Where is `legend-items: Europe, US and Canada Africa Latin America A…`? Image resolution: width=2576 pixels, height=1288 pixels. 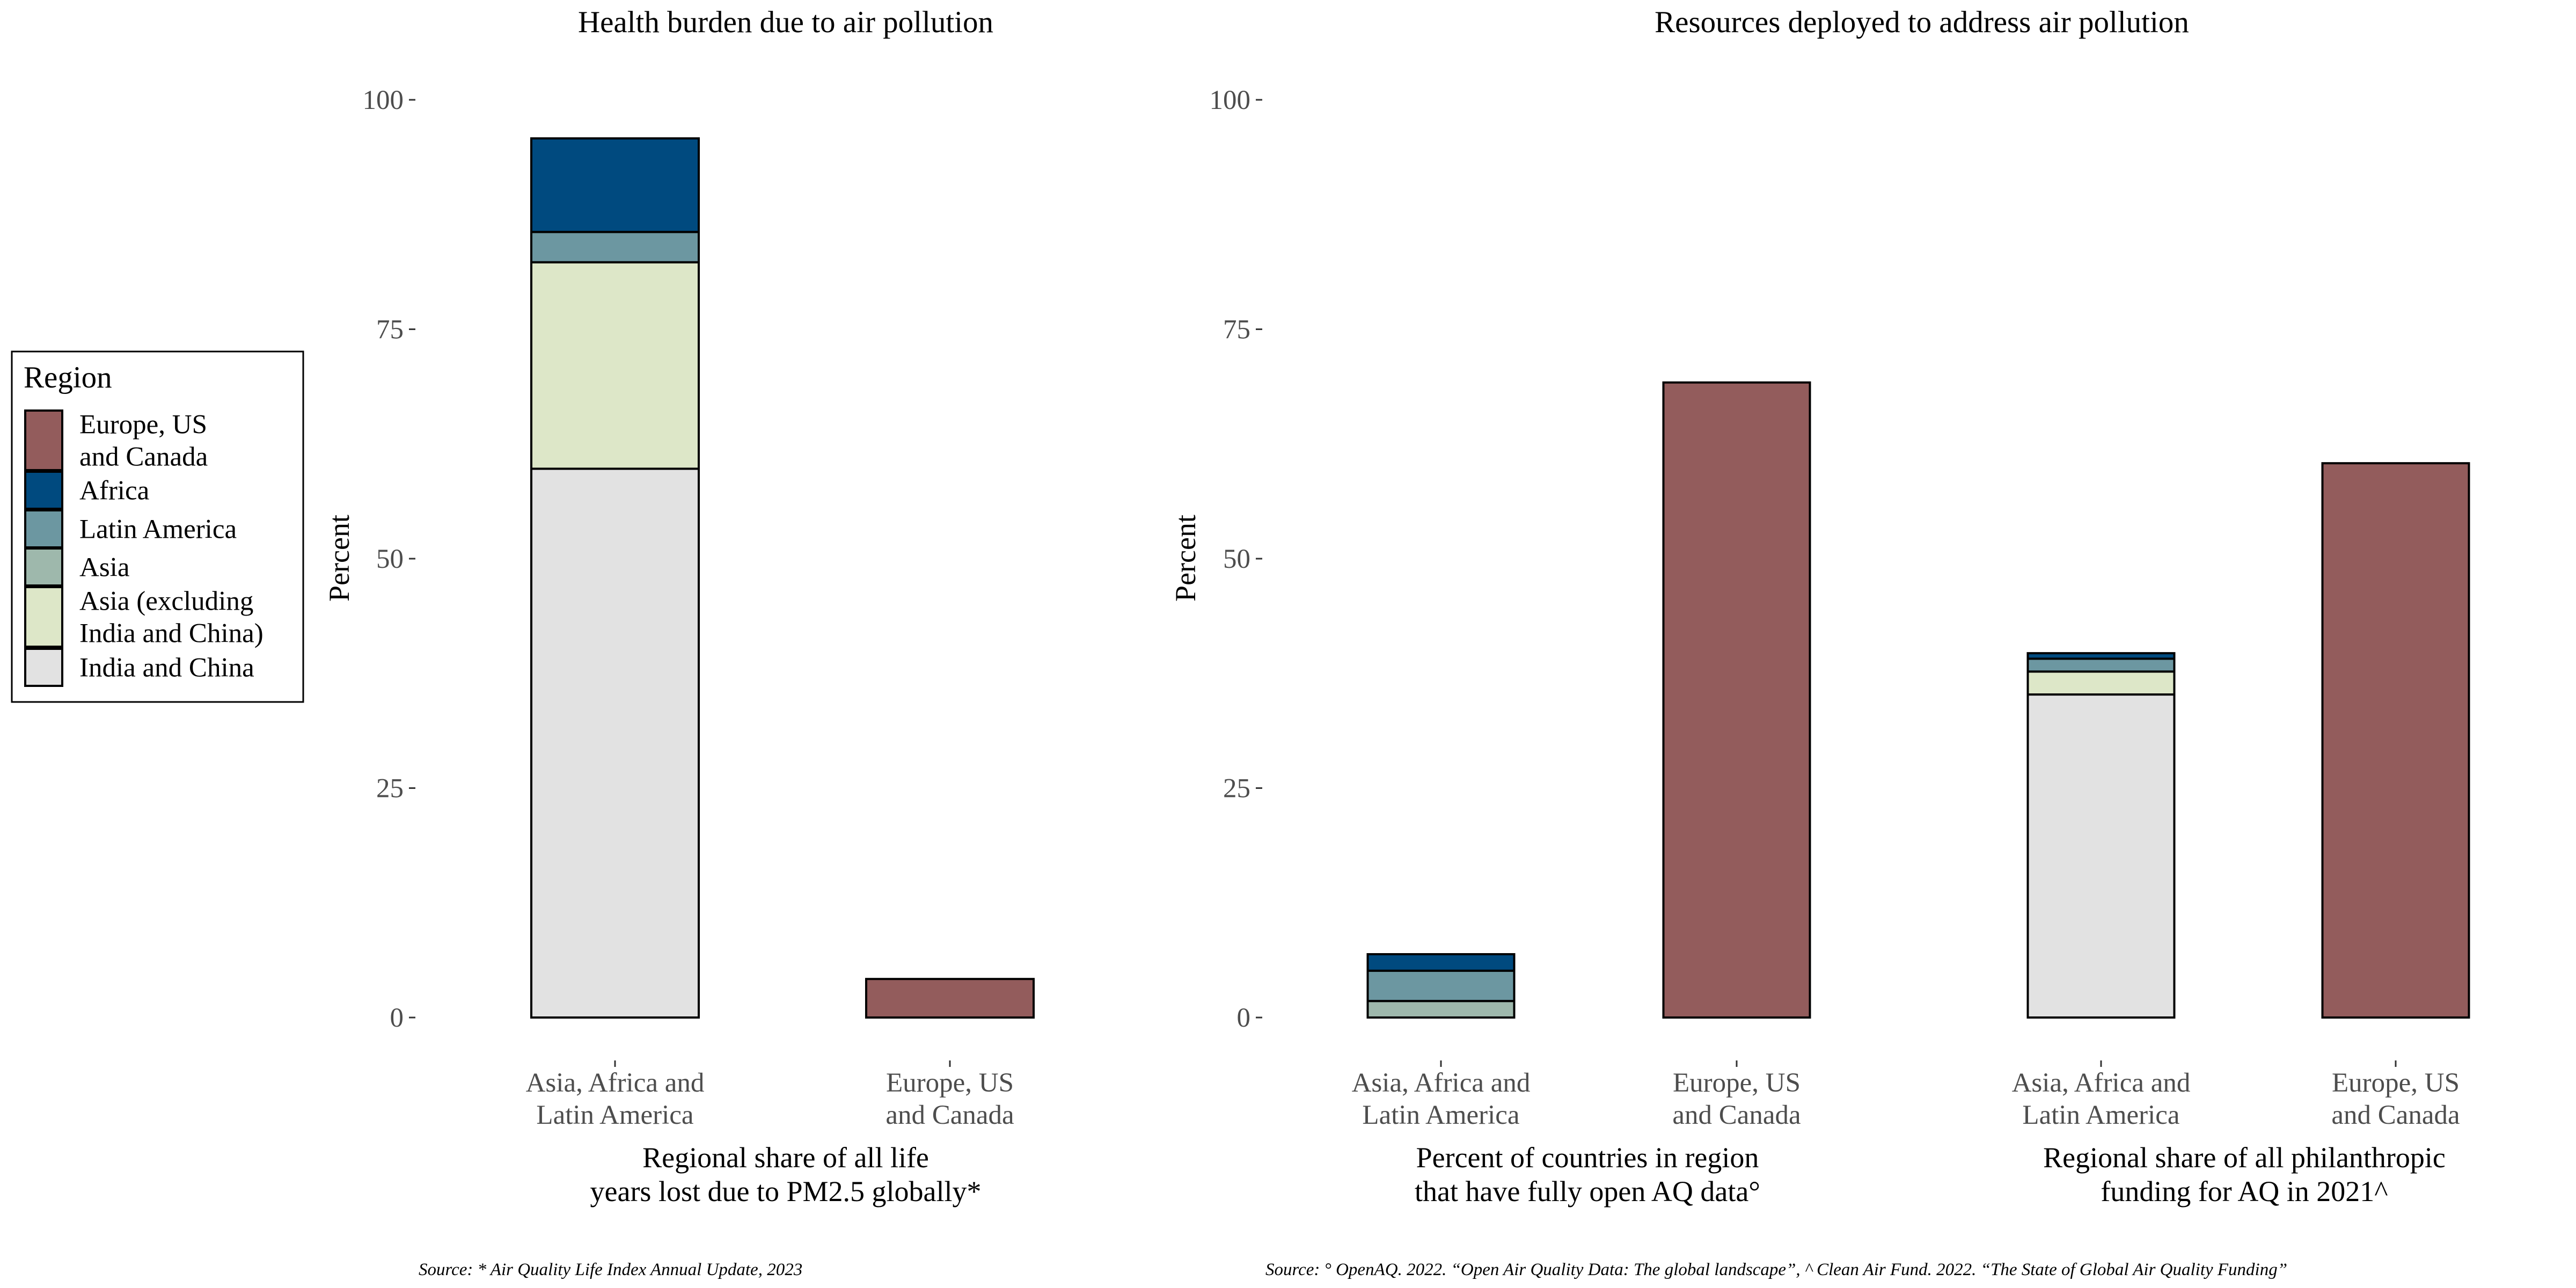
legend-items: Europe, US and Canada Africa Latin America A… is located at coordinates (144, 548).